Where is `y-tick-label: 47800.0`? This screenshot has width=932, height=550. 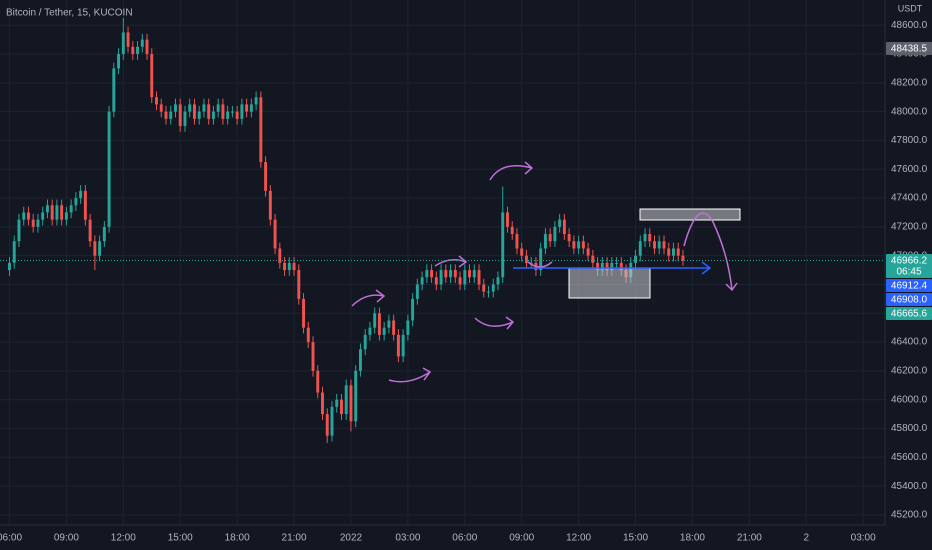
y-tick-label: 47800.0 is located at coordinates (909, 140).